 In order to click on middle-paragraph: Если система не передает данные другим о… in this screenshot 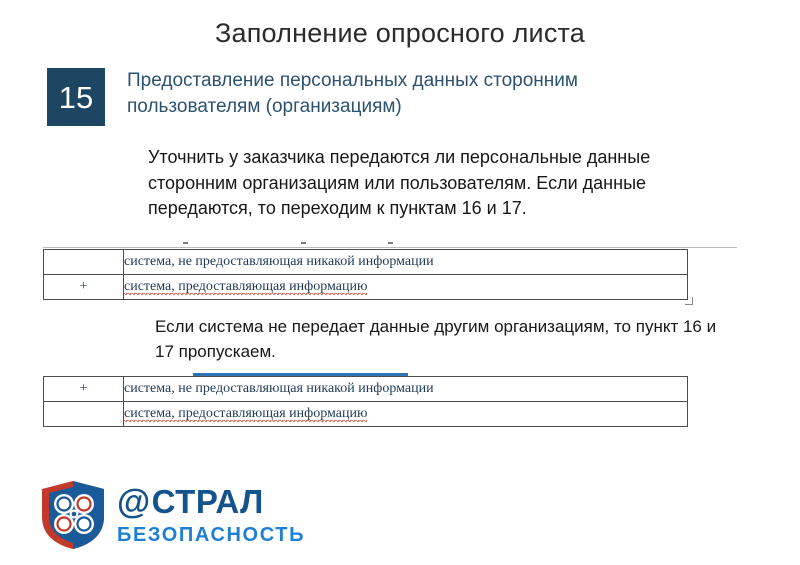, I will do `click(436, 339)`.